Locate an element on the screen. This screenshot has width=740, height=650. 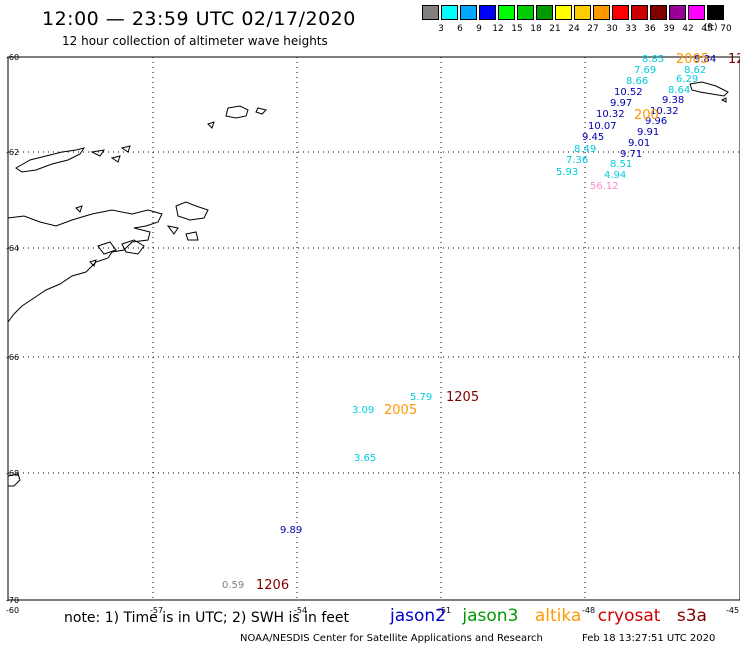
mission-altika: altika is located at coordinates (558, 616).